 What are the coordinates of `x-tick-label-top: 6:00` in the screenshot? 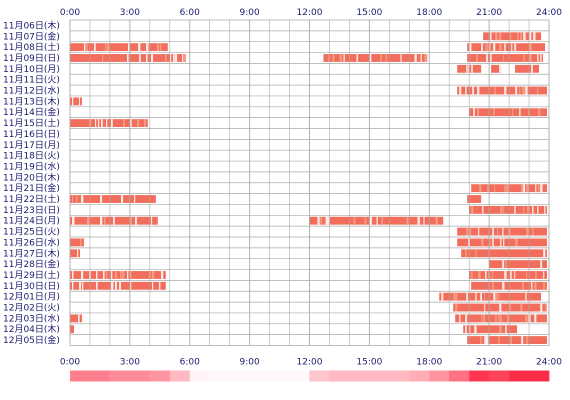 It's located at (190, 13).